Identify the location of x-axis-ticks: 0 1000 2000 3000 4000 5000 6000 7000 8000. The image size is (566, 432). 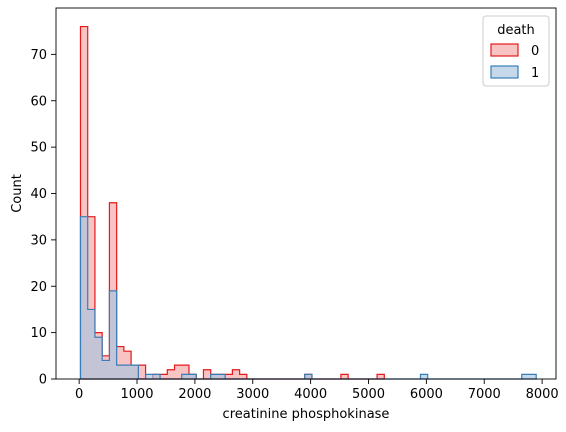
(317, 390).